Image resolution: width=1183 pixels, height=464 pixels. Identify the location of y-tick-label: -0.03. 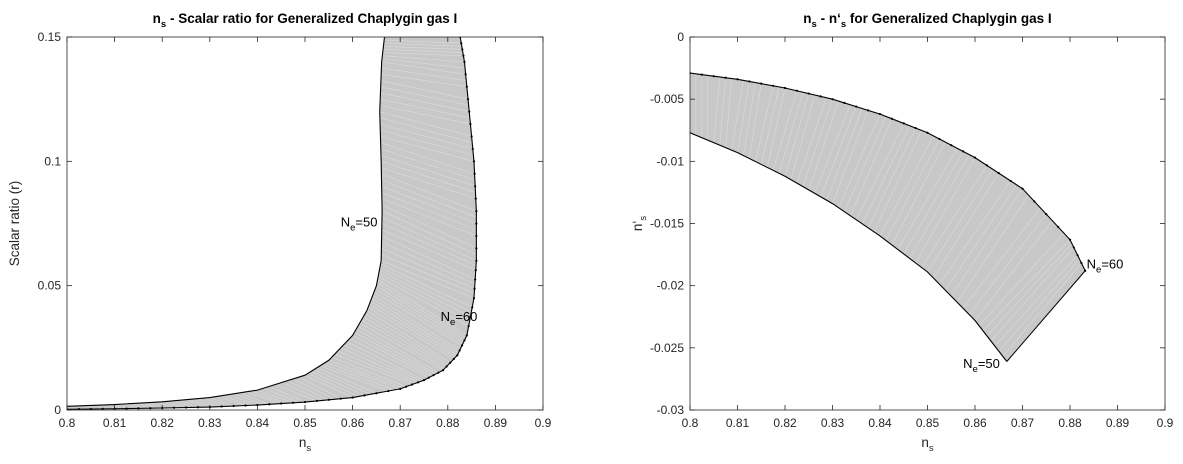
(671, 410).